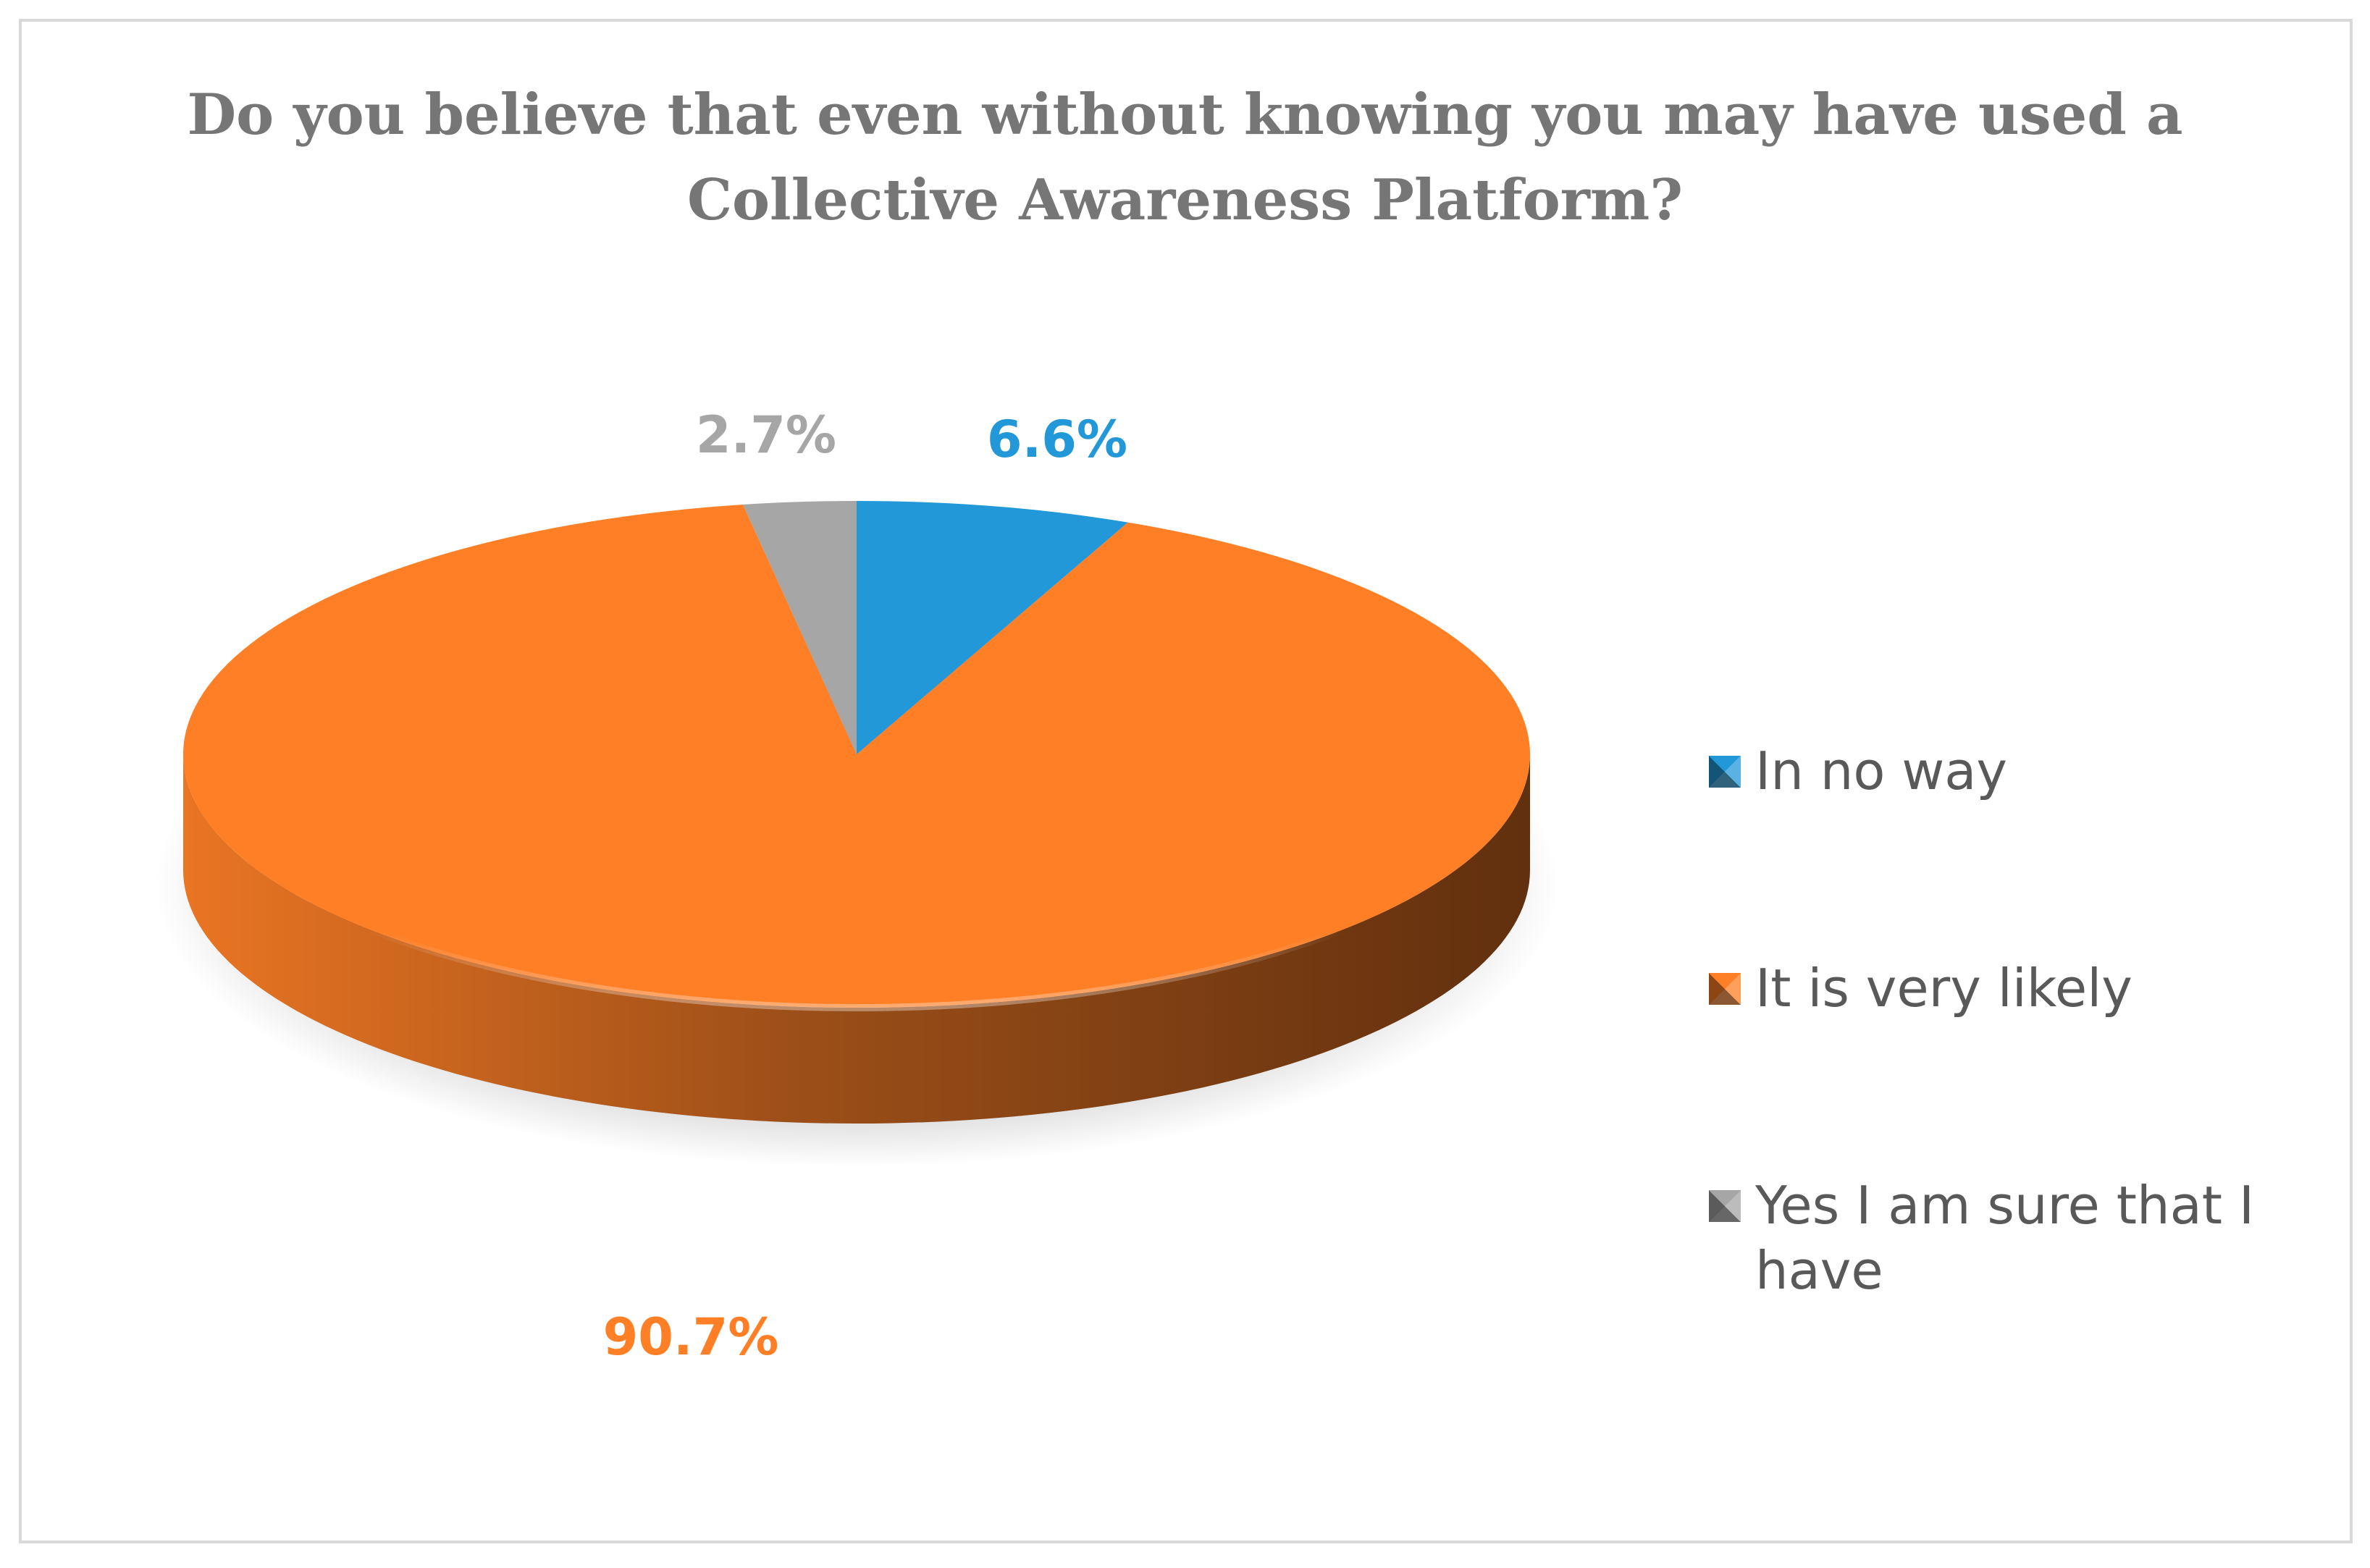  I want to click on legend-item-it-is-very-likely: It is very likely, so click(2010, 988).